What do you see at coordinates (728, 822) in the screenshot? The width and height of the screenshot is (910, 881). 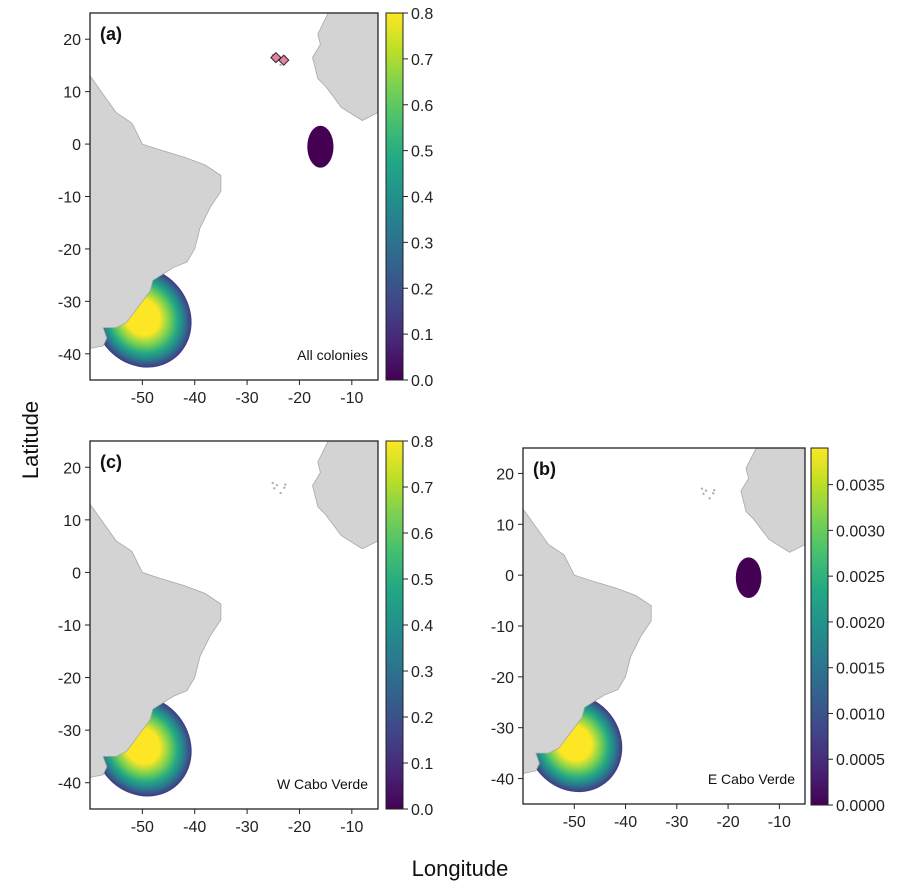 I see `panel-2-xtick-label-3: -20` at bounding box center [728, 822].